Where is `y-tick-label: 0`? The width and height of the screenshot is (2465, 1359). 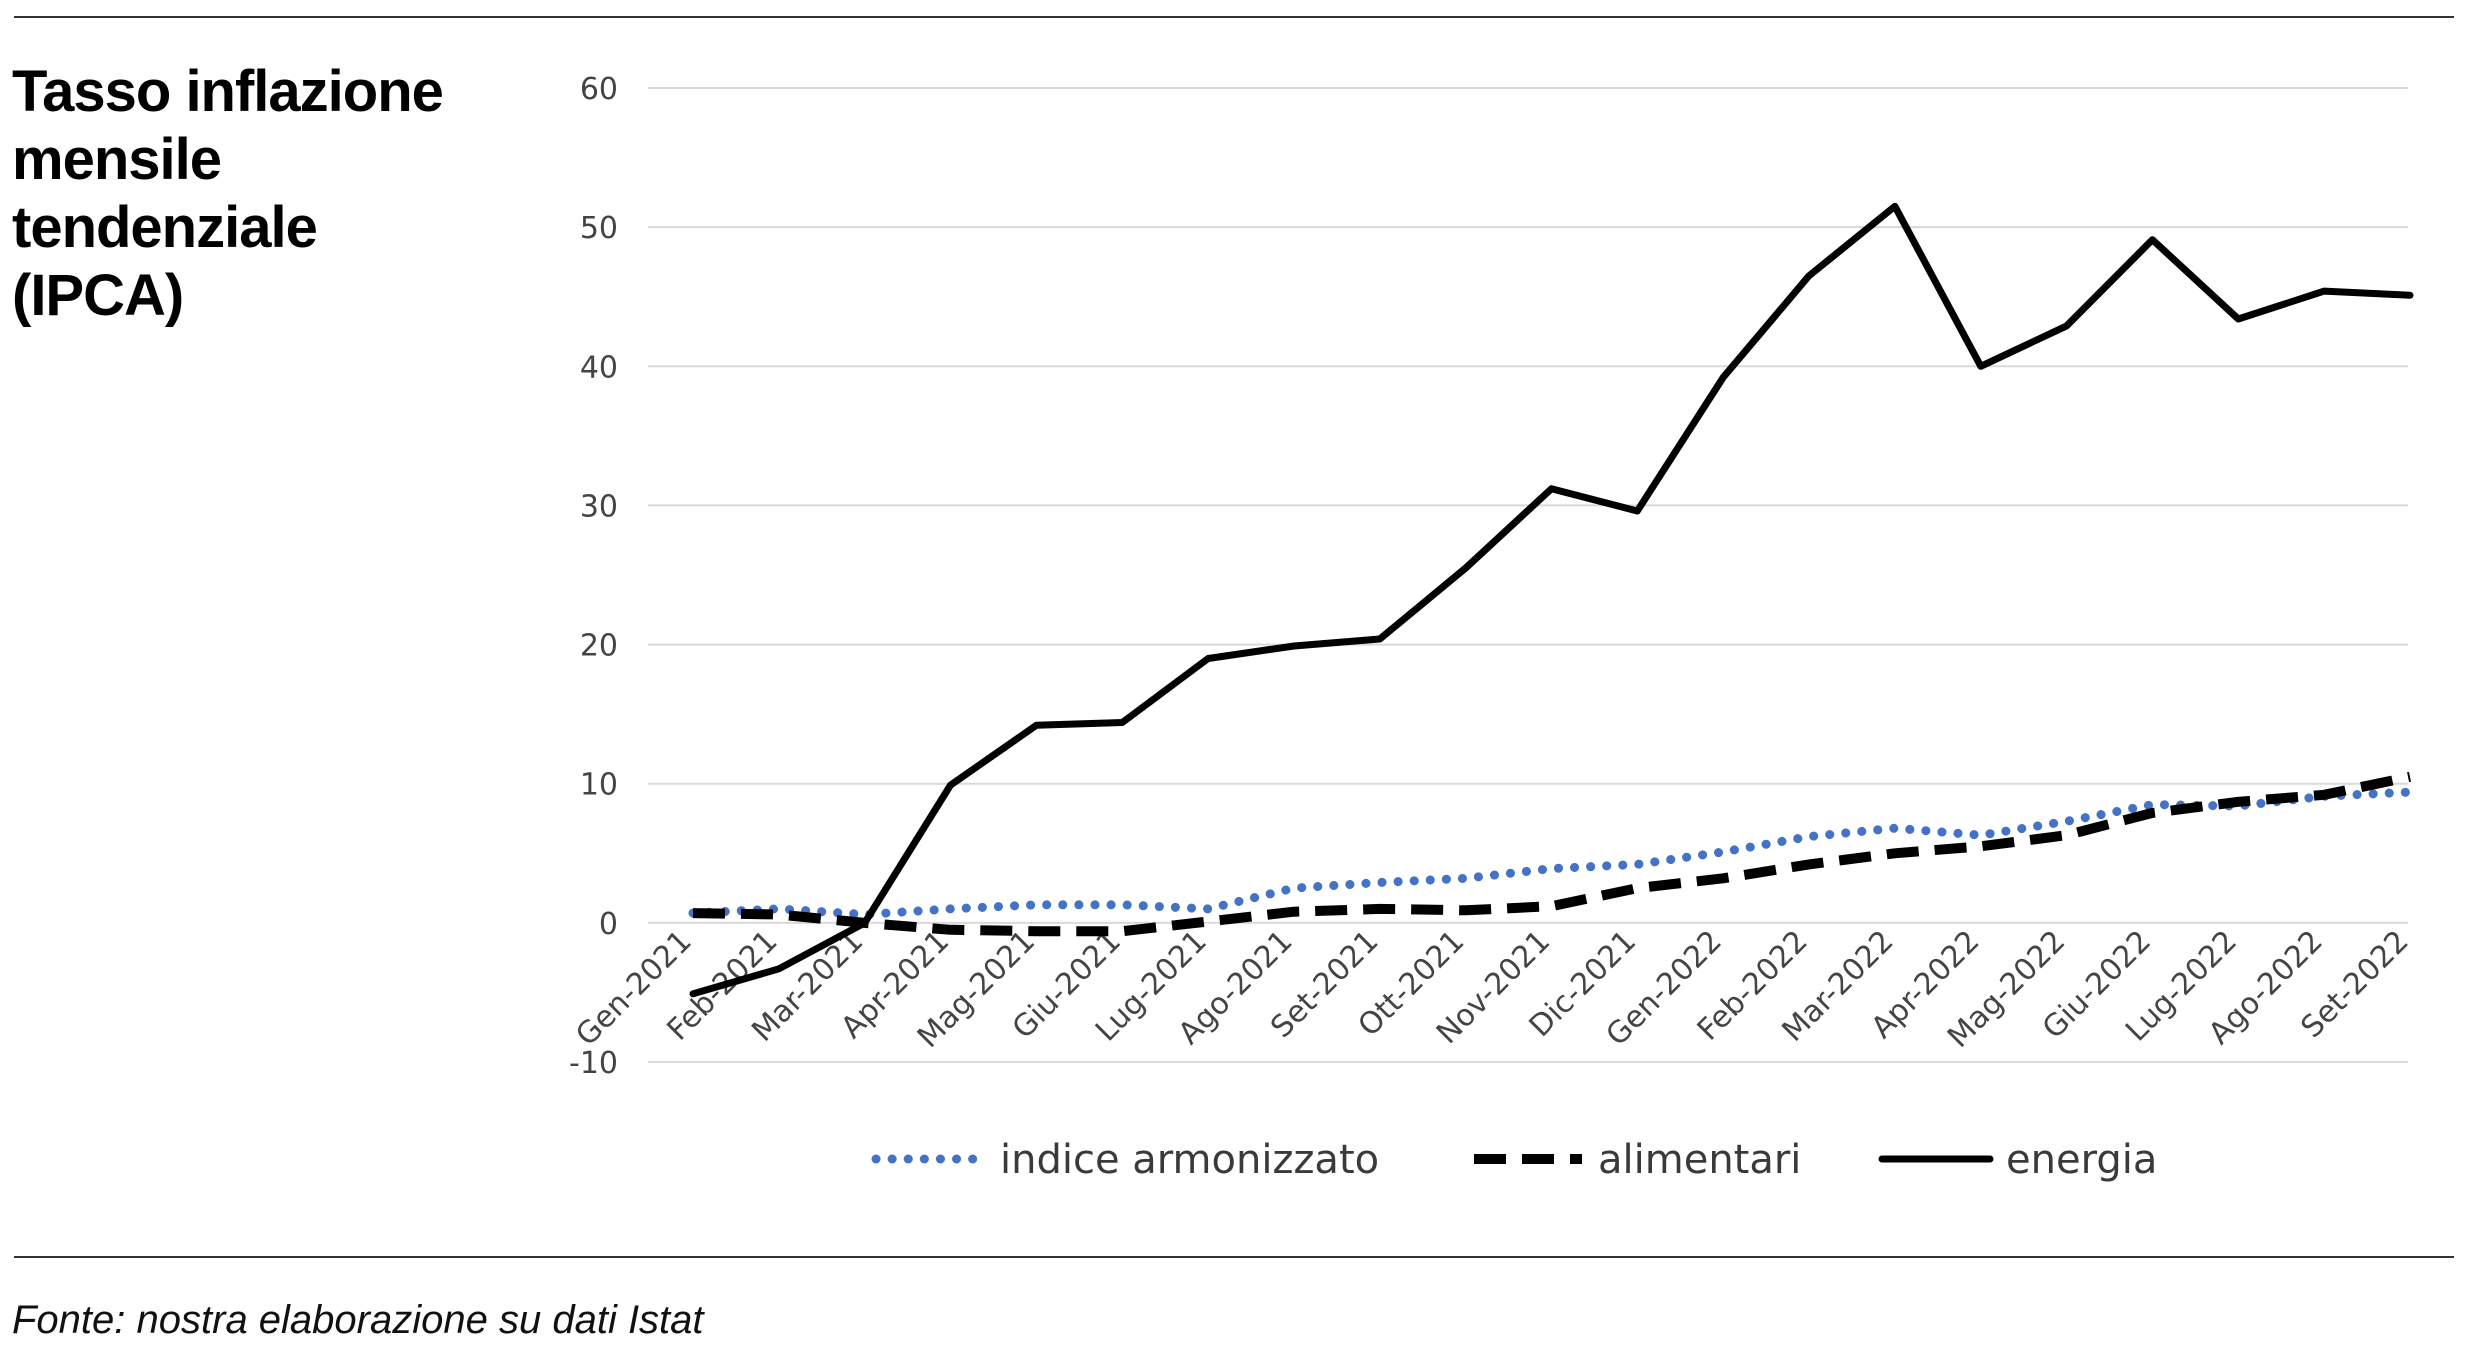
y-tick-label: 0 is located at coordinates (608, 924).